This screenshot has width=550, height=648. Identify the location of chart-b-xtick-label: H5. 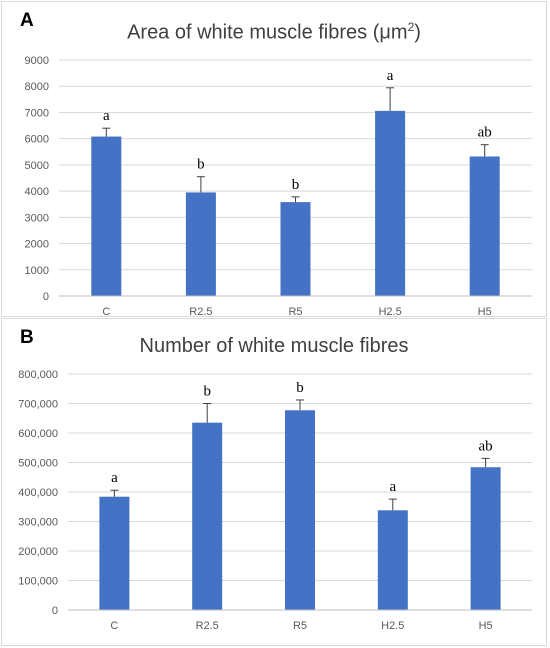
(486, 626).